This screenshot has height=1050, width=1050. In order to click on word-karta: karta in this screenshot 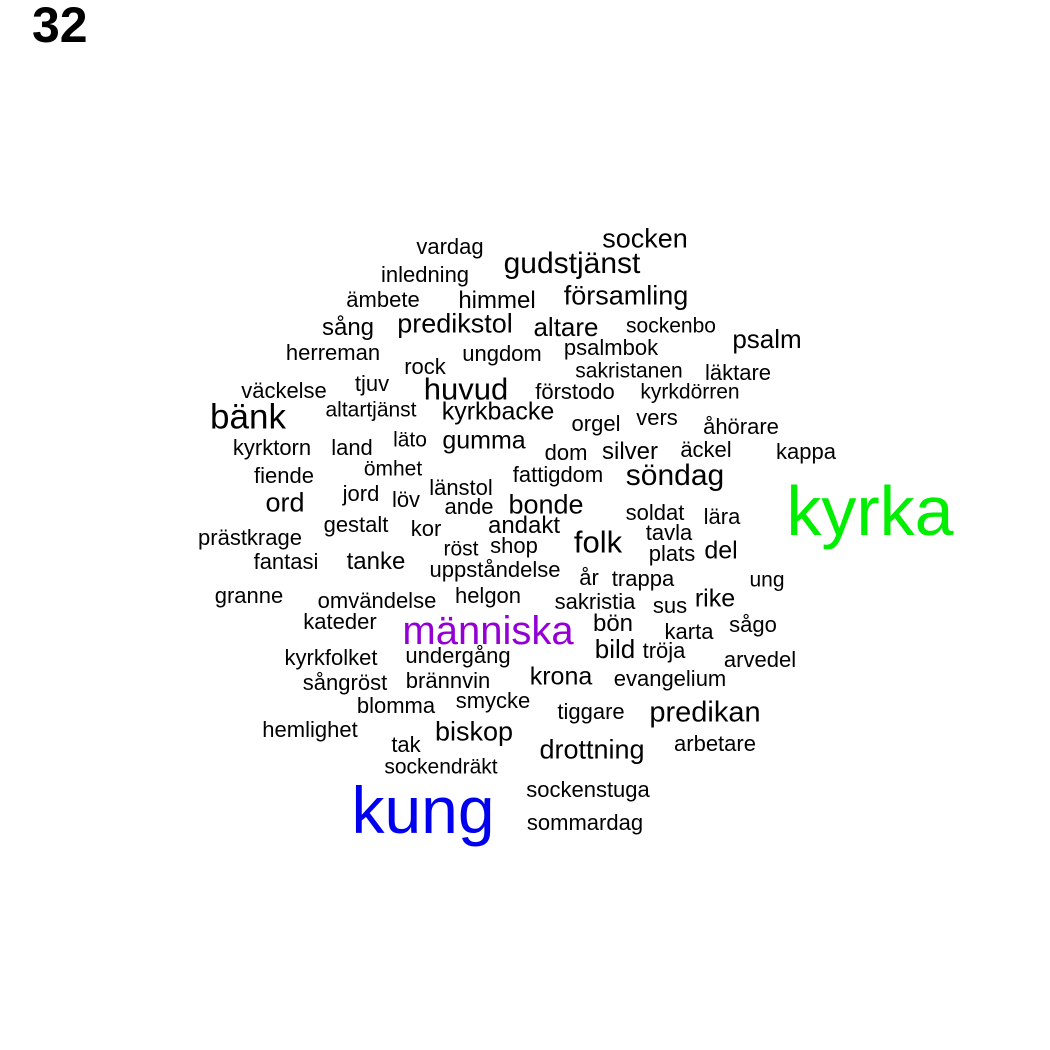, I will do `click(689, 631)`.